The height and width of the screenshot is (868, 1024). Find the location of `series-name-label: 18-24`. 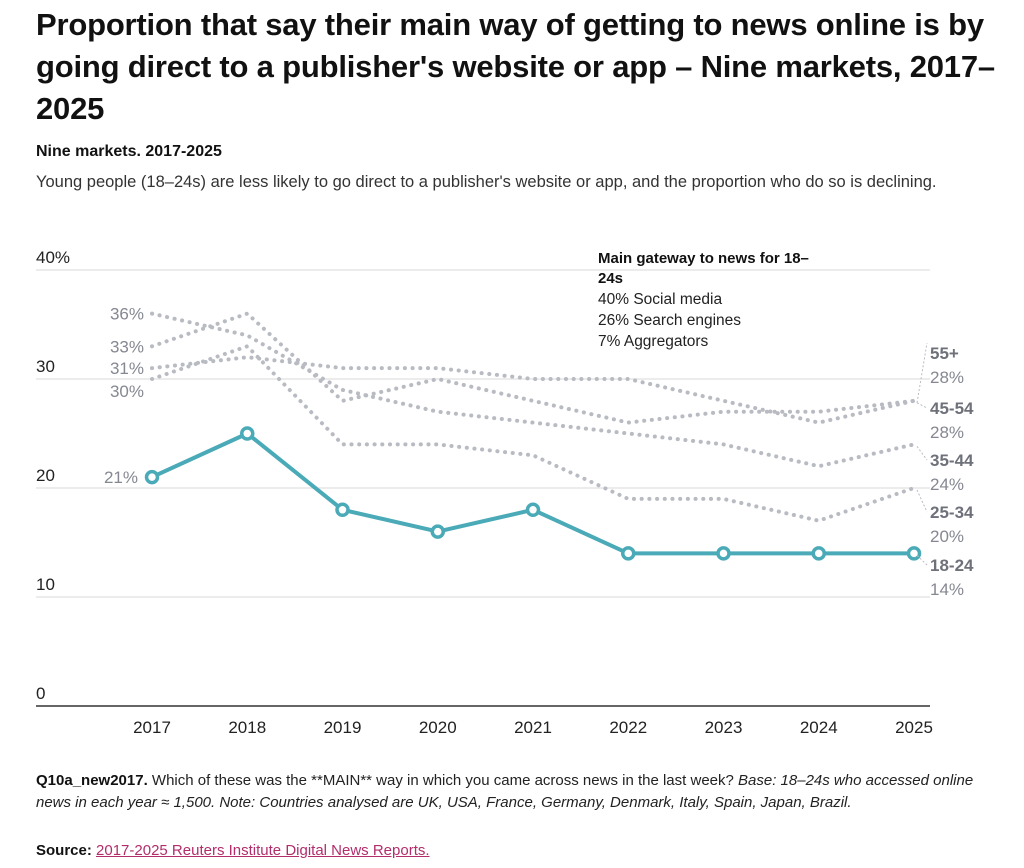

series-name-label: 18-24 is located at coordinates (952, 565).